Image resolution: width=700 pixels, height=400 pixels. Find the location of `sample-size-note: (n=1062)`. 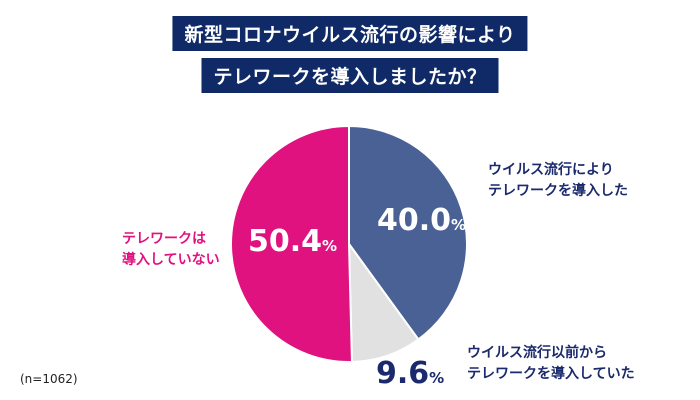

sample-size-note: (n=1062) is located at coordinates (49, 379).